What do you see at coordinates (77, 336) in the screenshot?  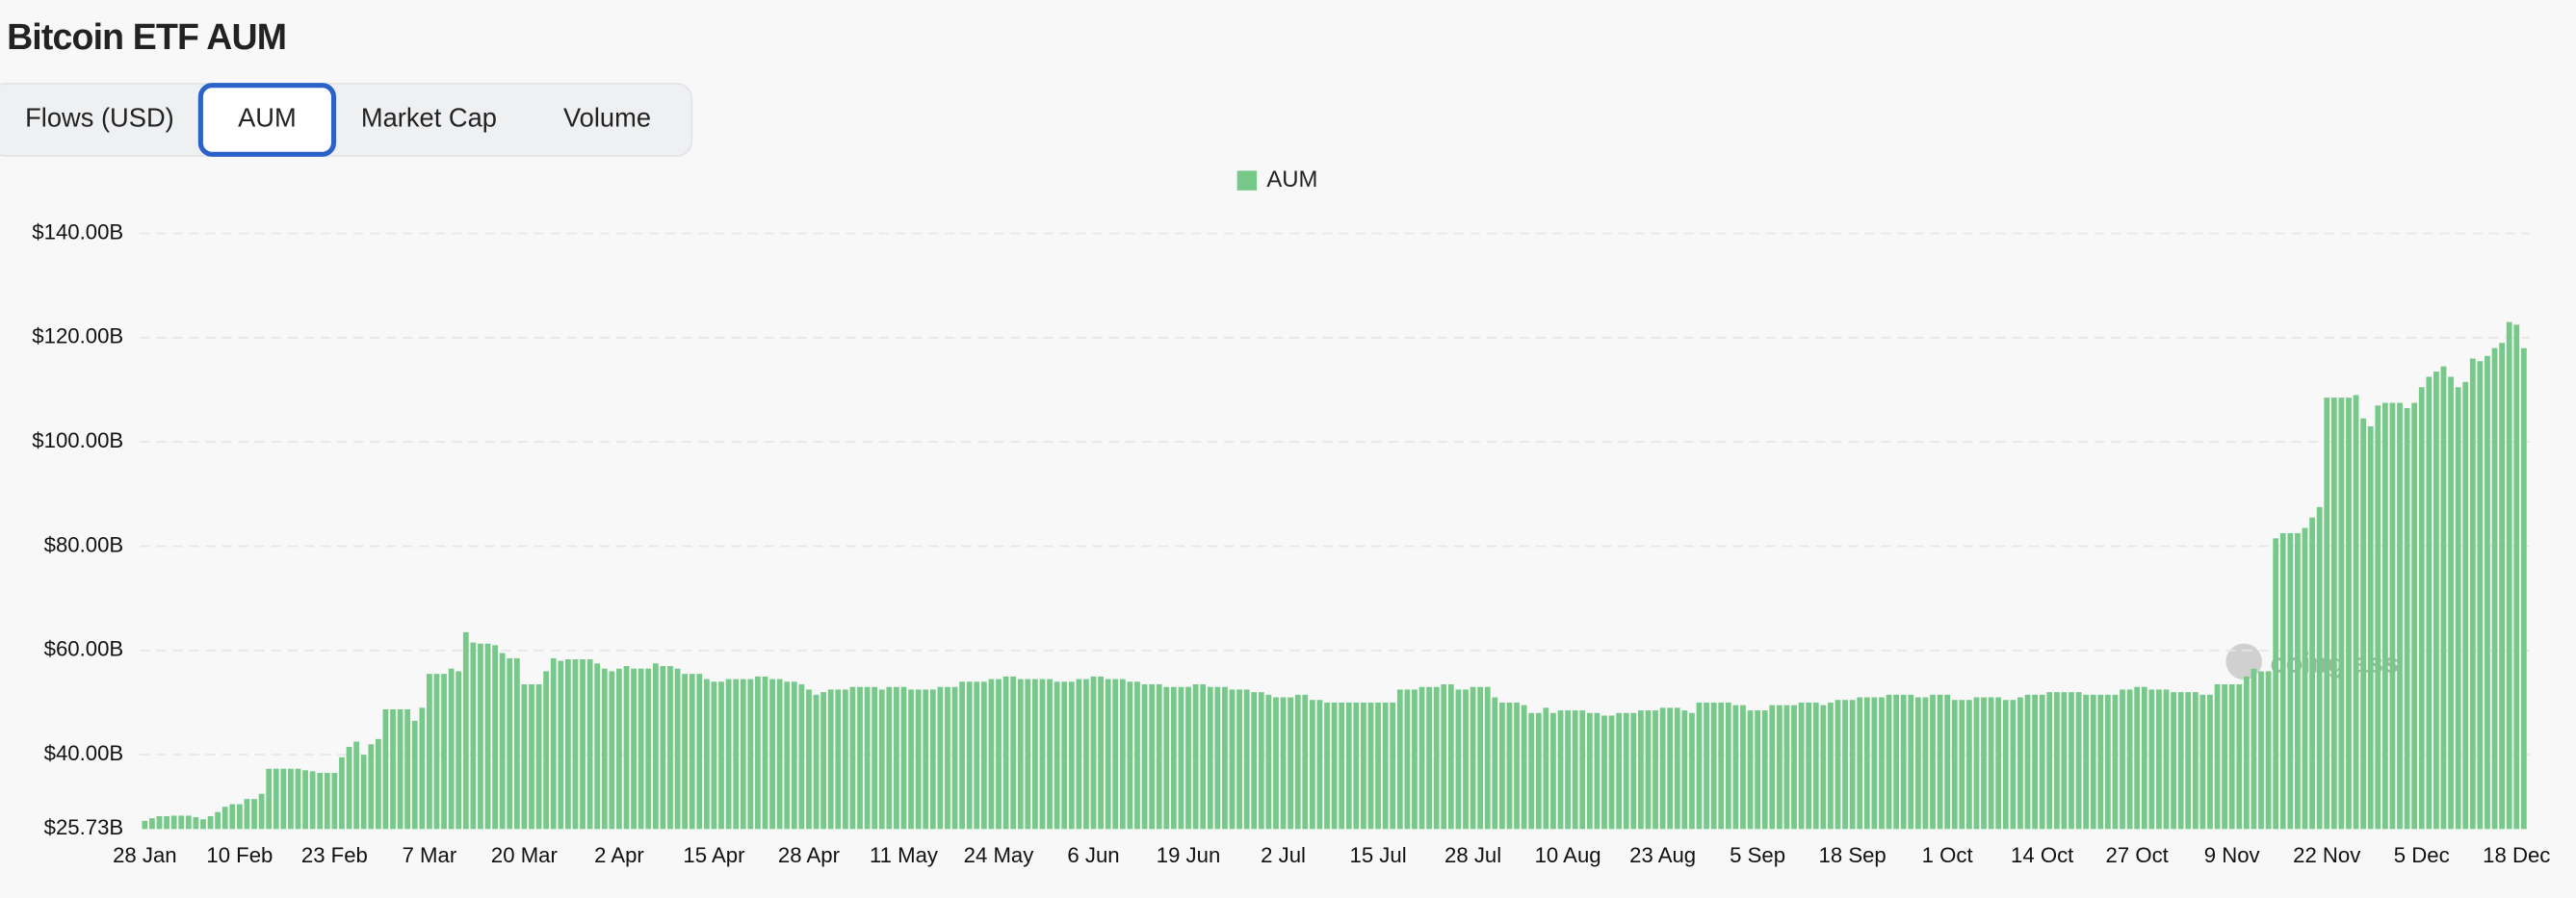 I see `y-tick-label: $120.00B` at bounding box center [77, 336].